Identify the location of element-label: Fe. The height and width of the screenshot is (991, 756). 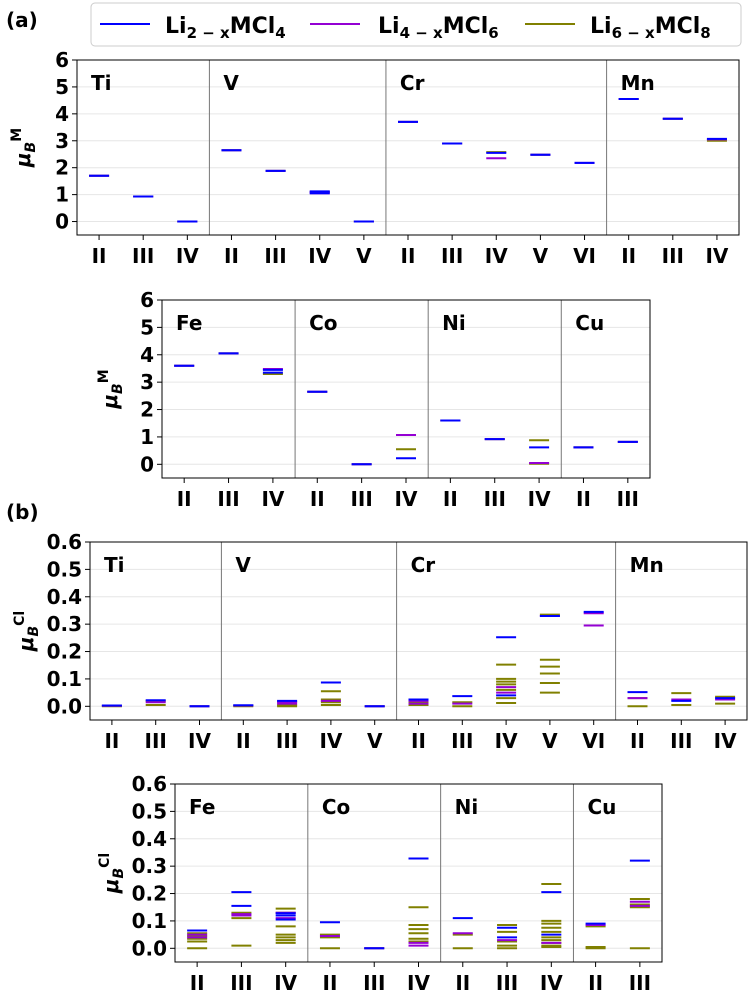
(202, 807).